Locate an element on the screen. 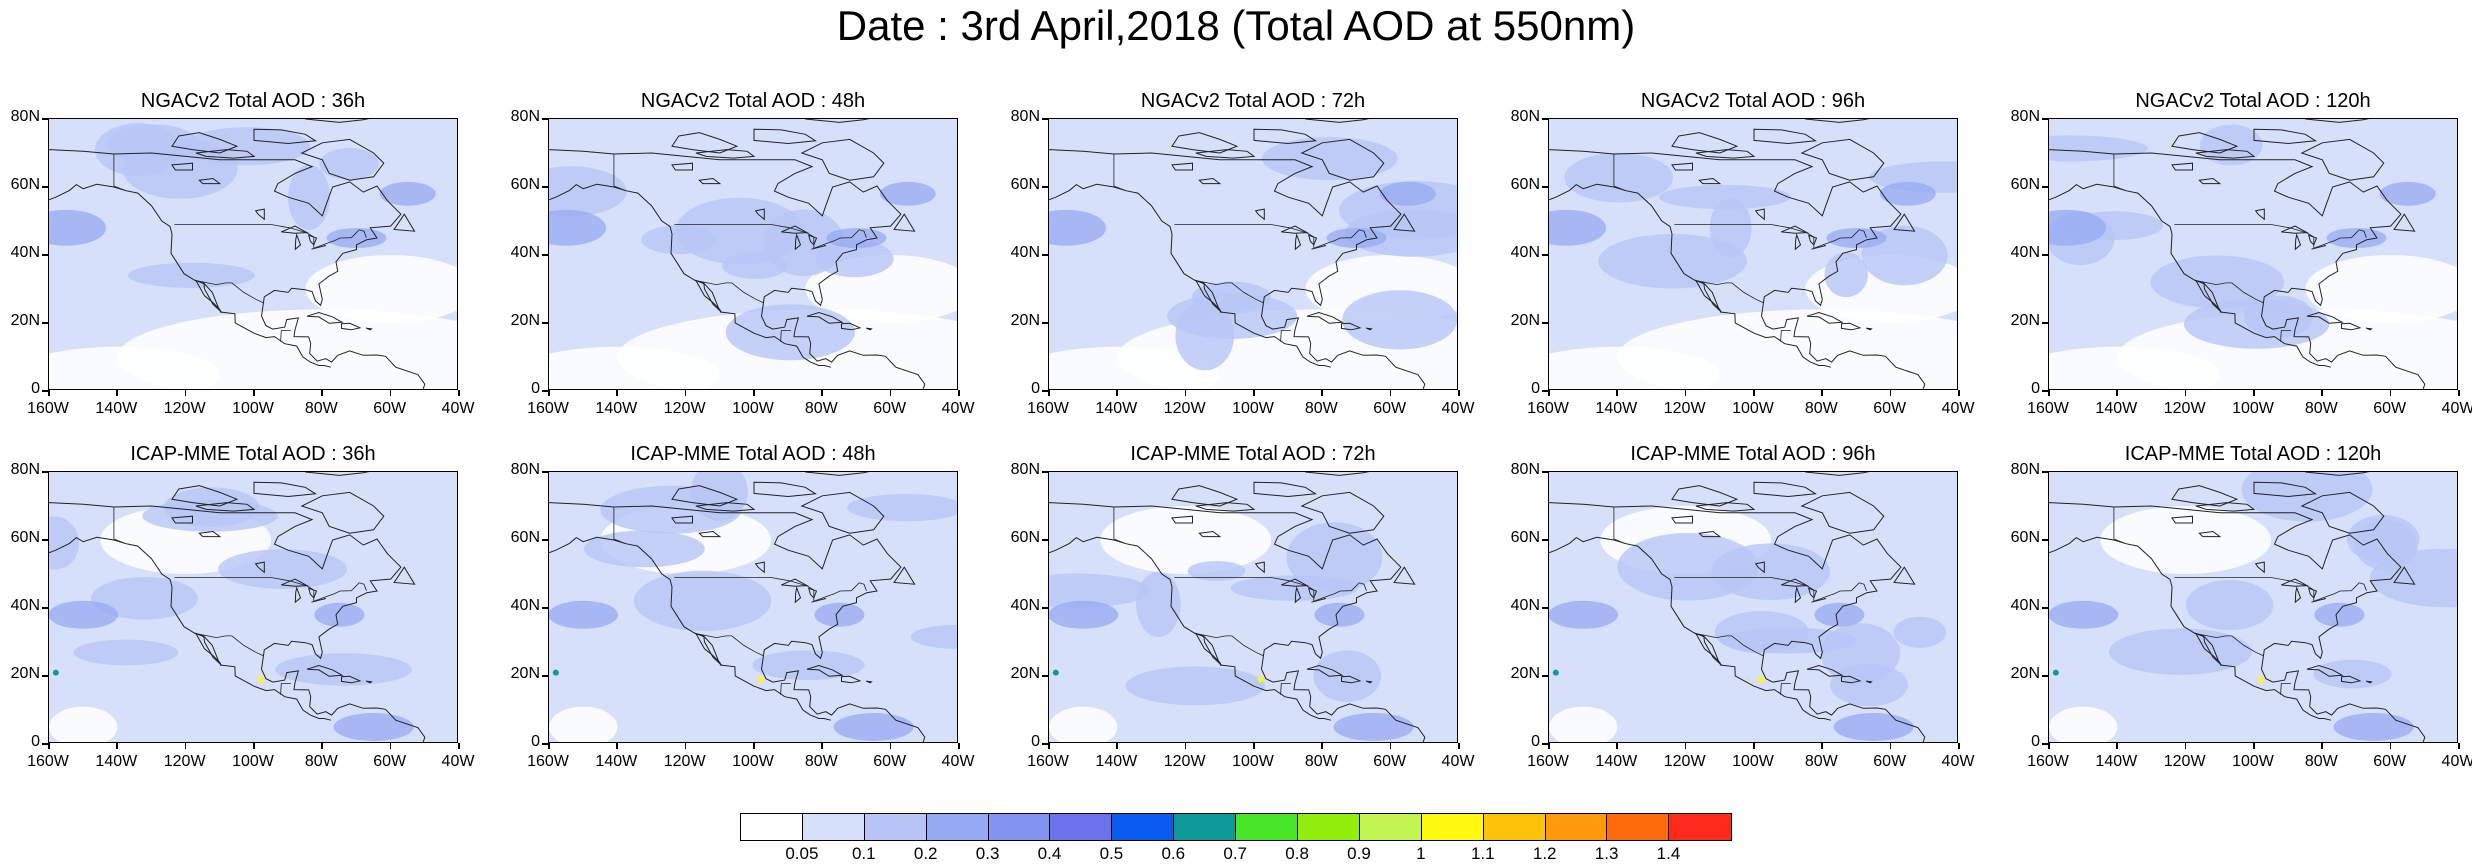 Image resolution: width=2472 pixels, height=864 pixels. lat-label: 0 is located at coordinates (2035, 741).